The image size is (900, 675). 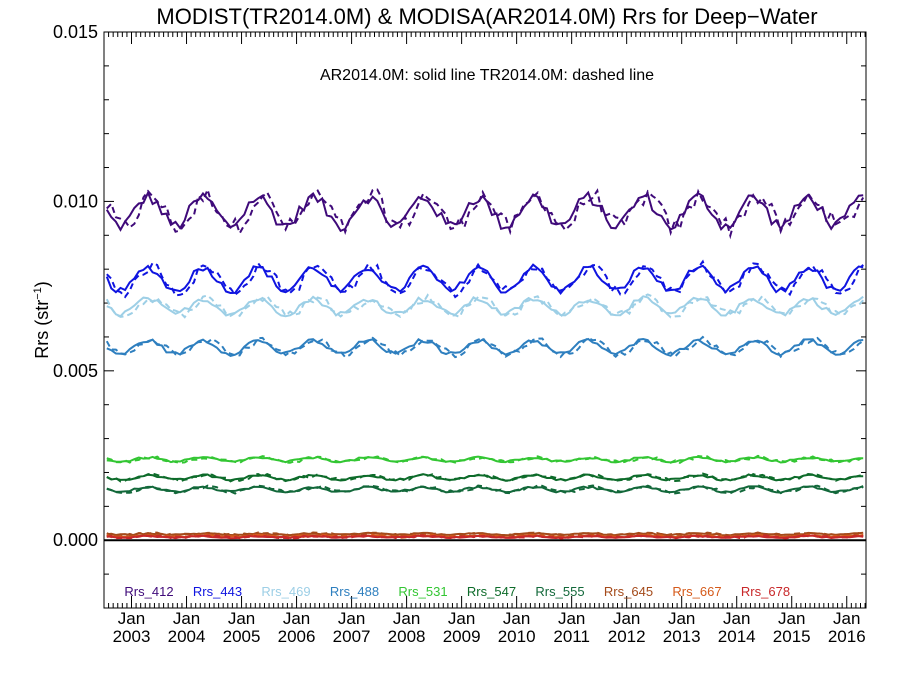 I want to click on series-line-rrs_547-dashed, so click(x=485, y=477).